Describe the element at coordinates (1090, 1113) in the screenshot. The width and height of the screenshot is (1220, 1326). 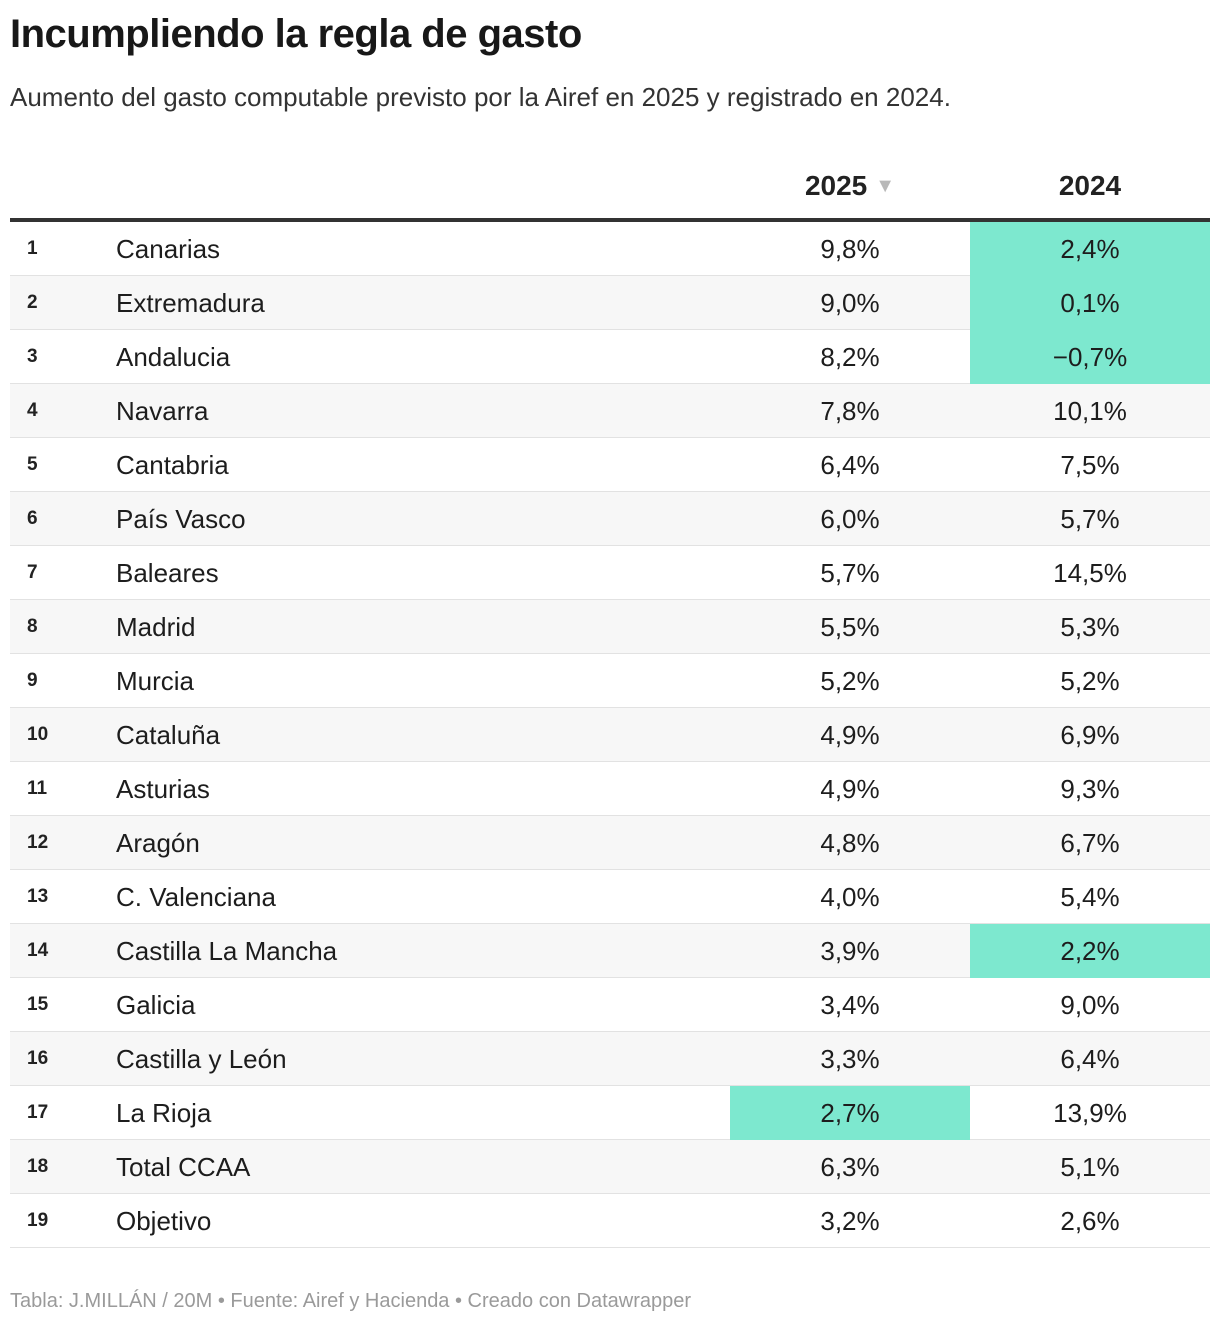
I see `row-value-2024: 13,9%` at that location.